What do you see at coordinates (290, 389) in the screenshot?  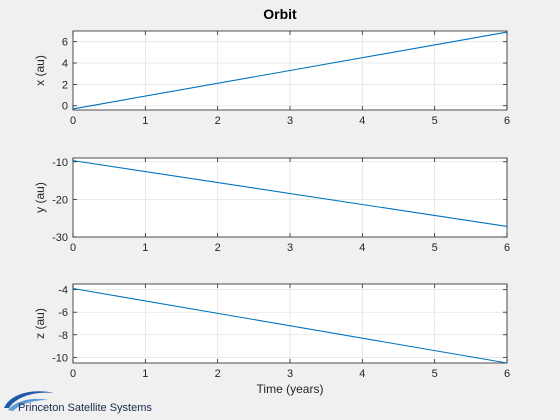 I see `x-axis-label: Time (years)` at bounding box center [290, 389].